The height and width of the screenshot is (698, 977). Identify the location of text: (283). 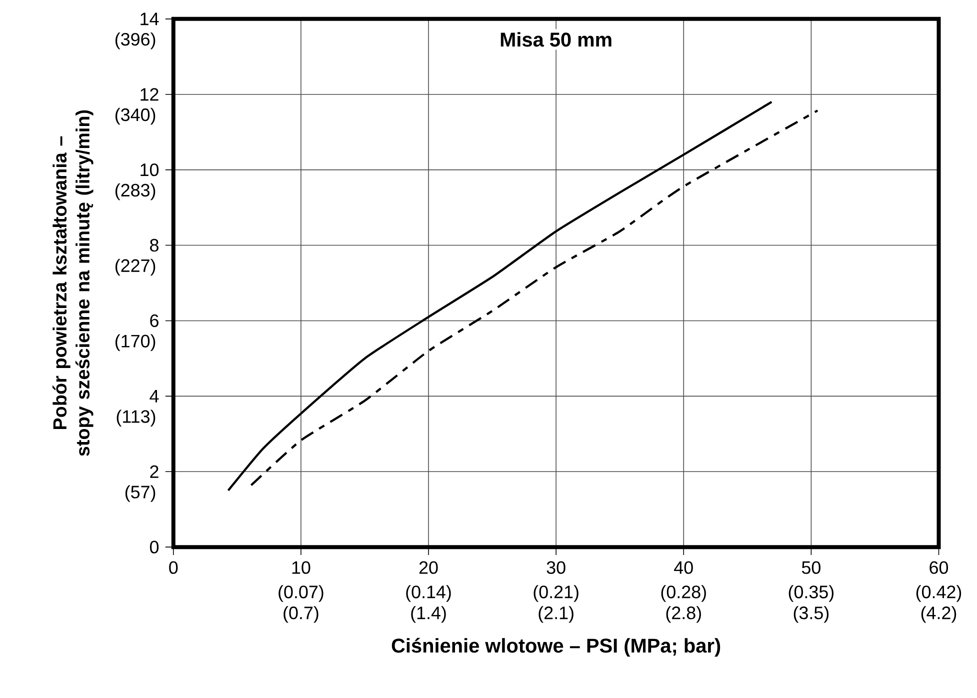
(135, 192).